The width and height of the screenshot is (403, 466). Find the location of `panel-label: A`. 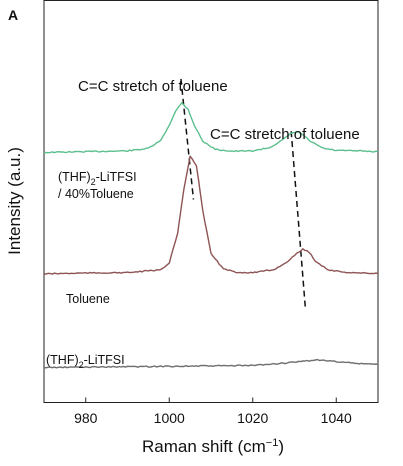

panel-label: A is located at coordinates (13, 15).